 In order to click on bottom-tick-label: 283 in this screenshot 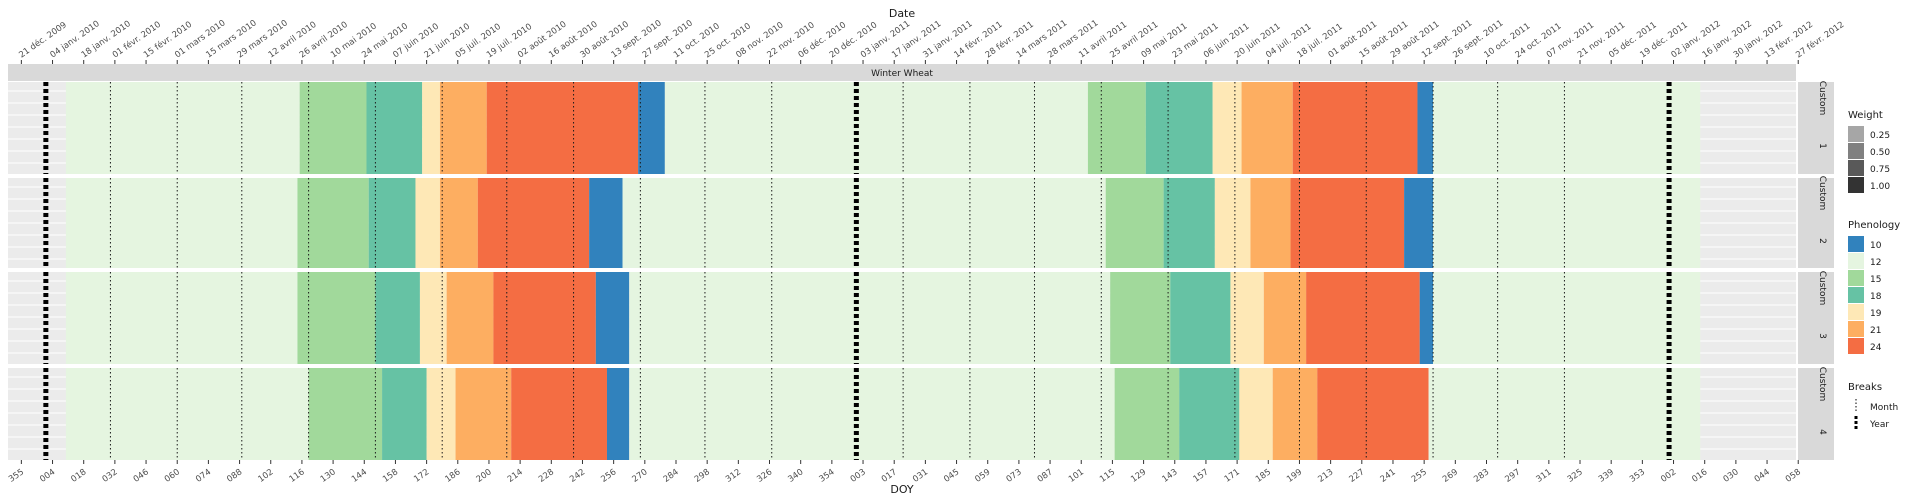, I will do `click(1481, 476)`.